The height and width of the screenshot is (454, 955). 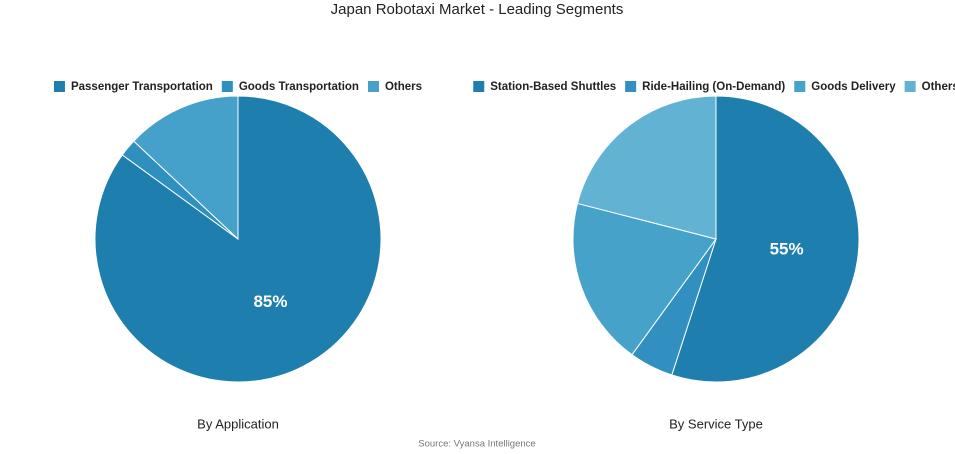 I want to click on chart-subtitle: By Service Type, so click(x=716, y=423).